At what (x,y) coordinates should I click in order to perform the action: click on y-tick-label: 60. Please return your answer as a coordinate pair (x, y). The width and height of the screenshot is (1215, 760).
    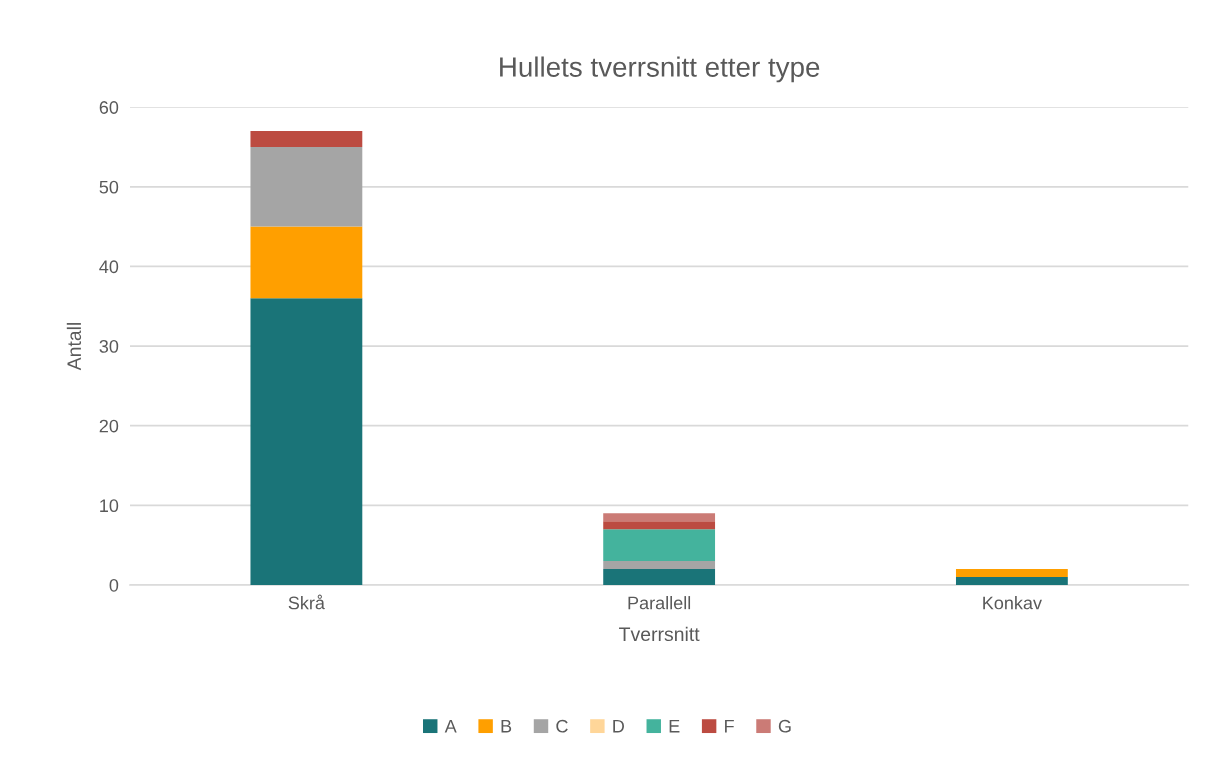
    Looking at the image, I should click on (109, 107).